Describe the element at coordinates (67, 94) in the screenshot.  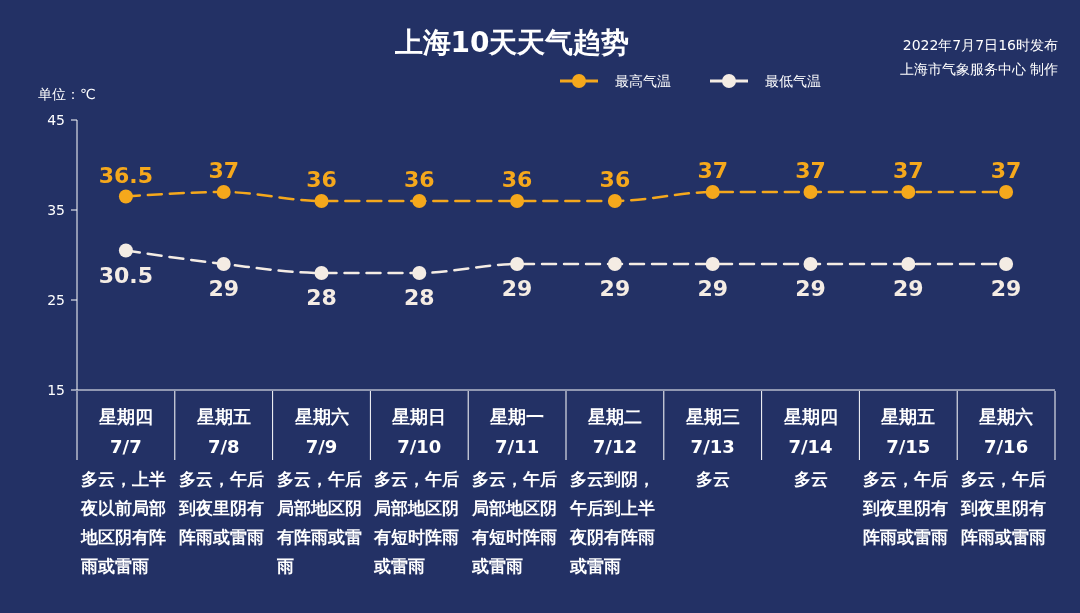
I see `y-axis-title: 单位：℃` at that location.